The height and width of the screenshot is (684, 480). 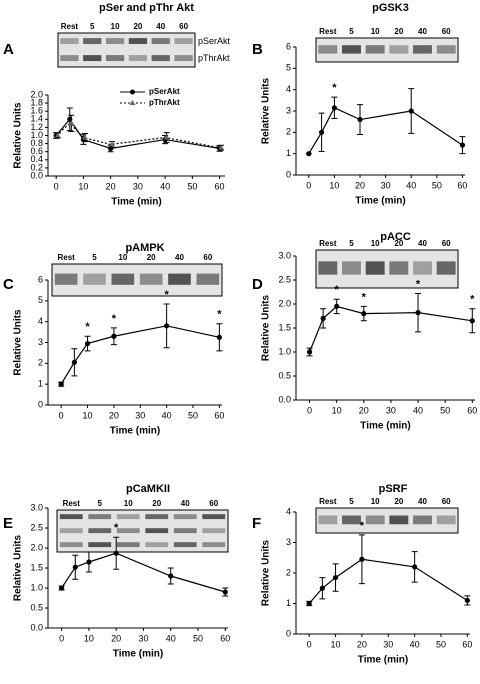 What do you see at coordinates (36, 507) in the screenshot?
I see `y-tick-label: 3.0` at bounding box center [36, 507].